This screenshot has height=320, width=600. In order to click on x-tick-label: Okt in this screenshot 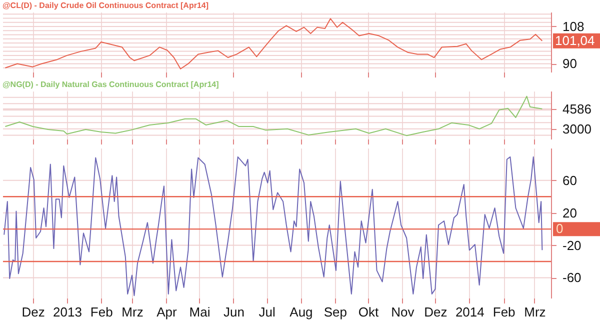, I will do `click(368, 312)`.